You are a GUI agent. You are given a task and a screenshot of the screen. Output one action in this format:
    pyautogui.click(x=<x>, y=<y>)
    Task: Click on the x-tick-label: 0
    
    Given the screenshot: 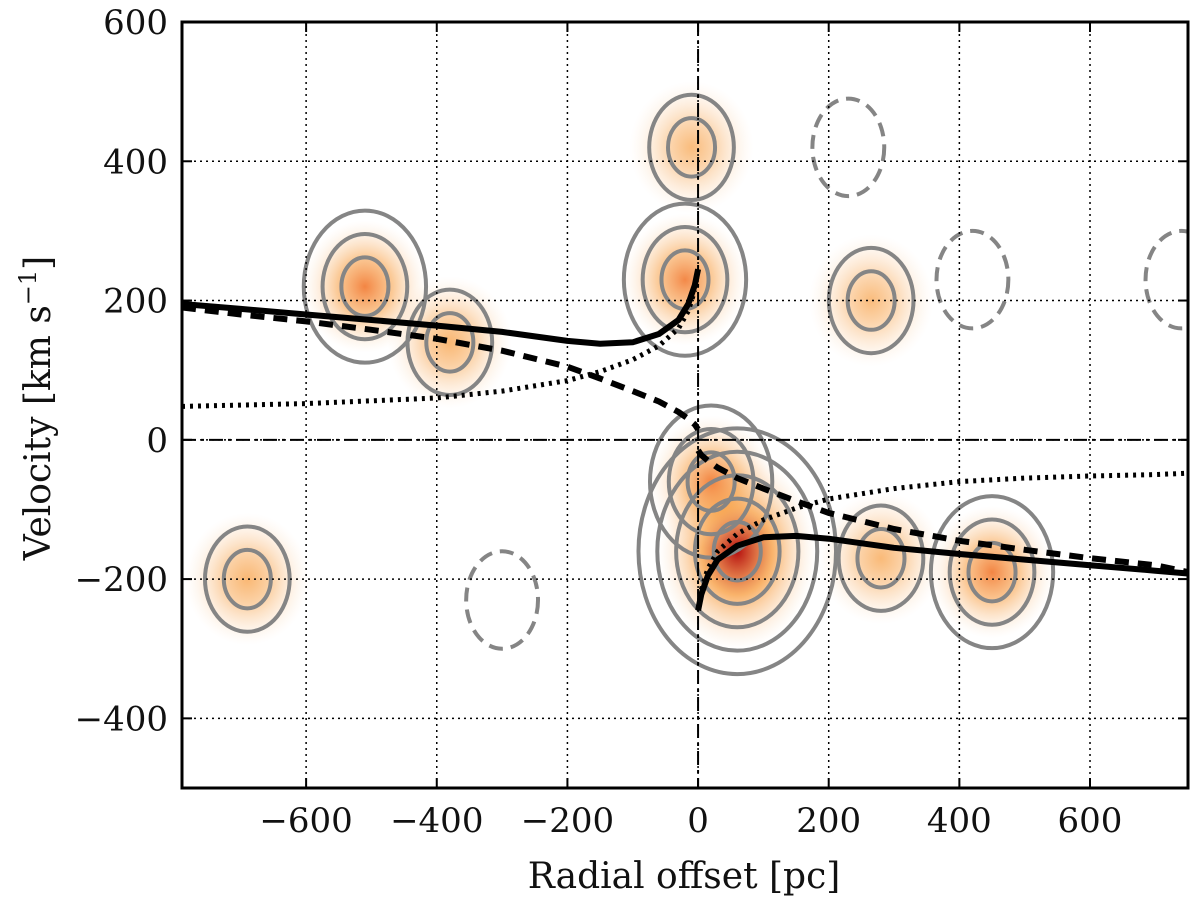 What is the action you would take?
    pyautogui.click(x=698, y=821)
    